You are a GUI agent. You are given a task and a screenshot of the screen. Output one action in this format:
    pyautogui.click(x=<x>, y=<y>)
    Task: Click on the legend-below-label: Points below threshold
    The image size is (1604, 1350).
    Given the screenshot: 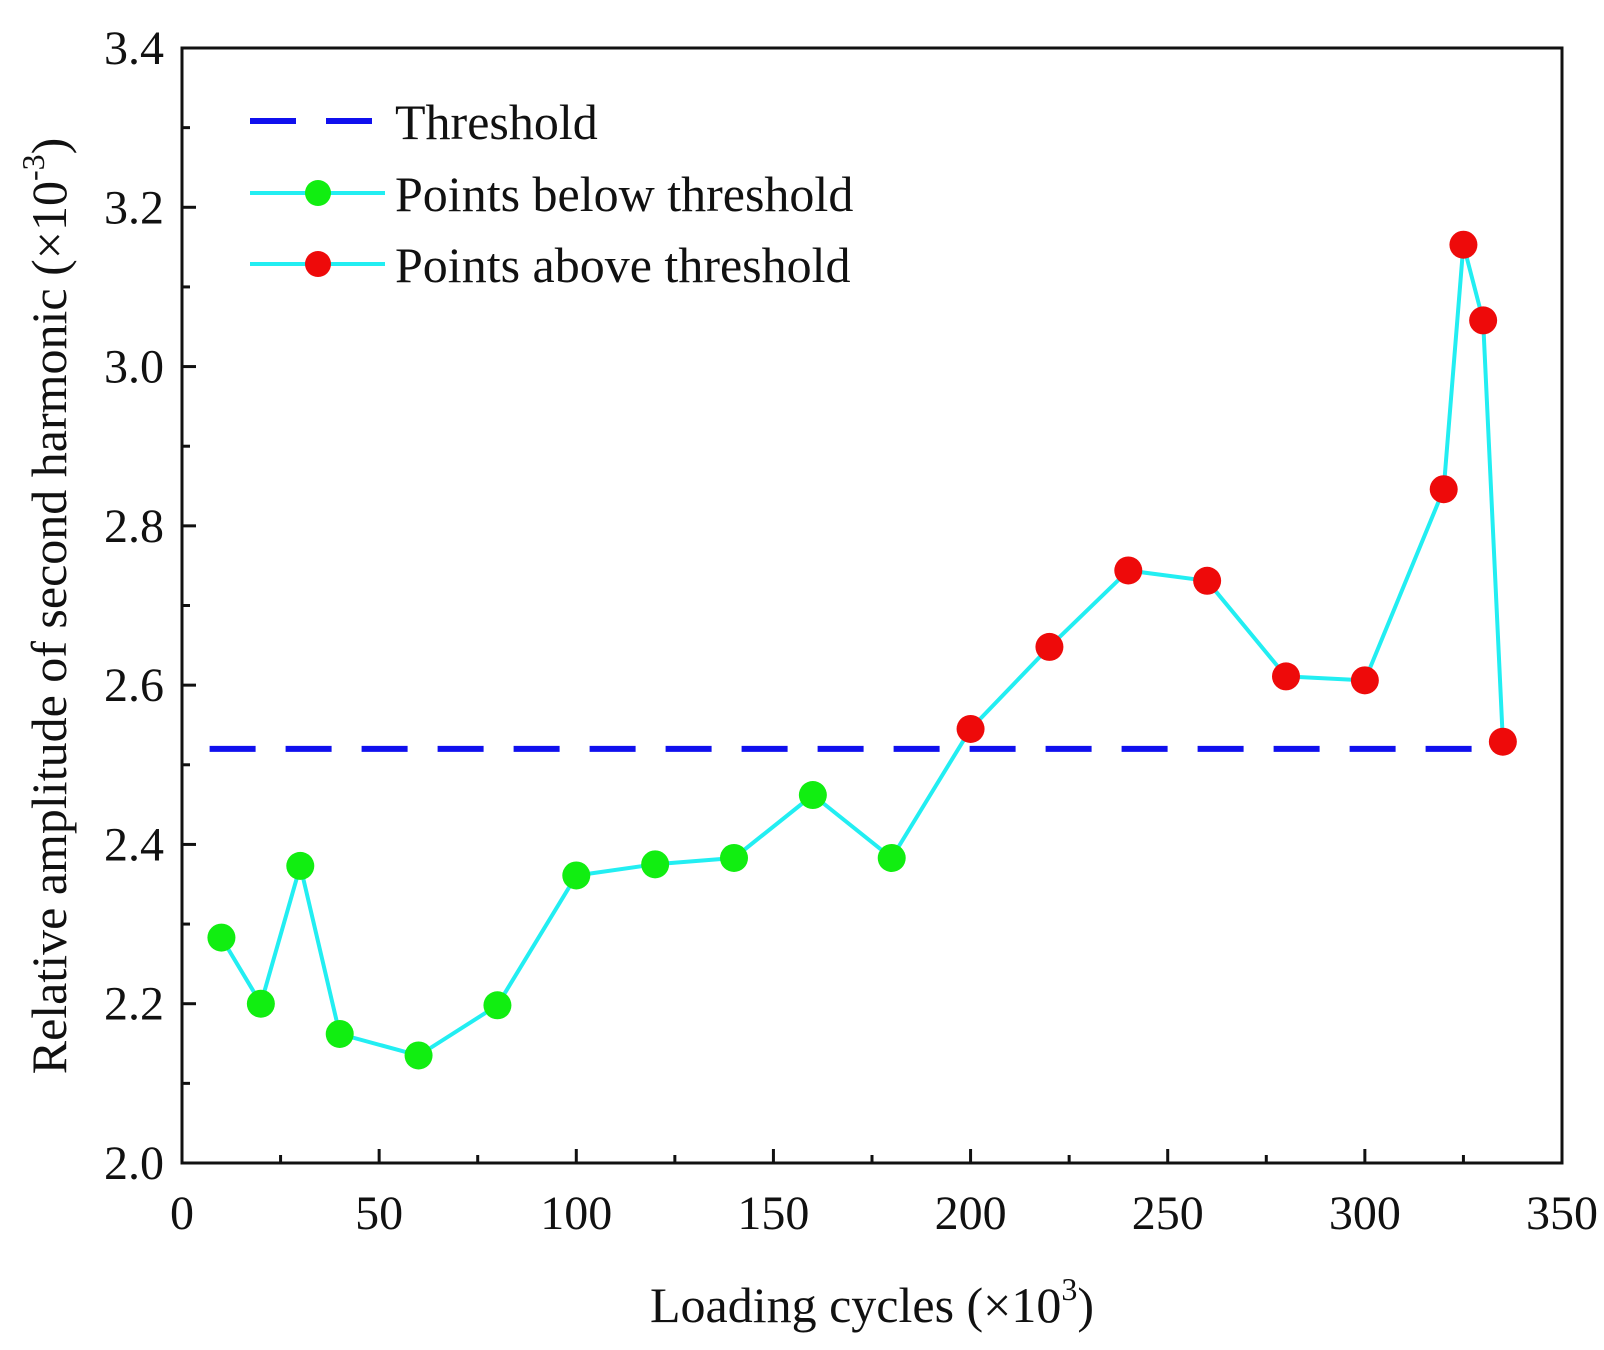 What is the action you would take?
    pyautogui.click(x=624, y=194)
    